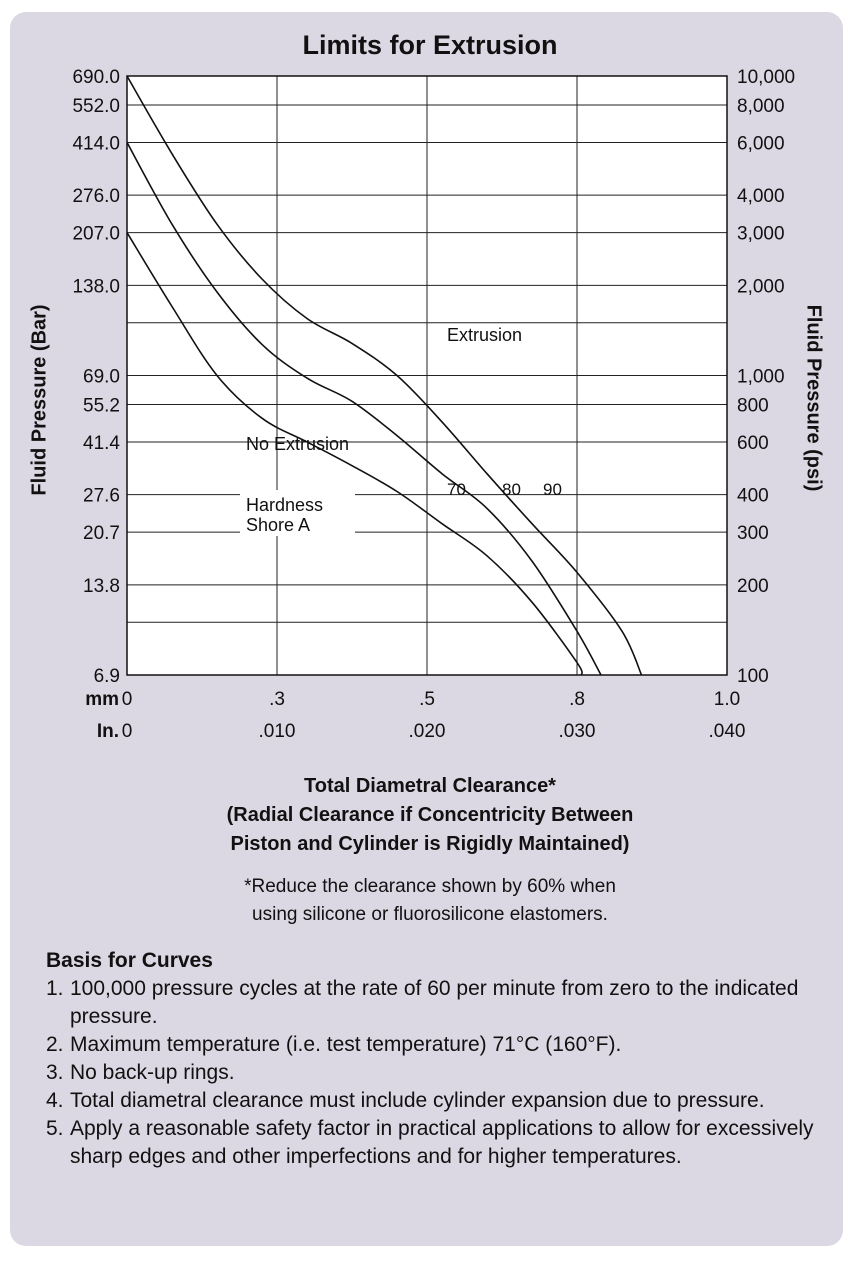  I want to click on y-tick-label-bar: 6.9, so click(107, 676).